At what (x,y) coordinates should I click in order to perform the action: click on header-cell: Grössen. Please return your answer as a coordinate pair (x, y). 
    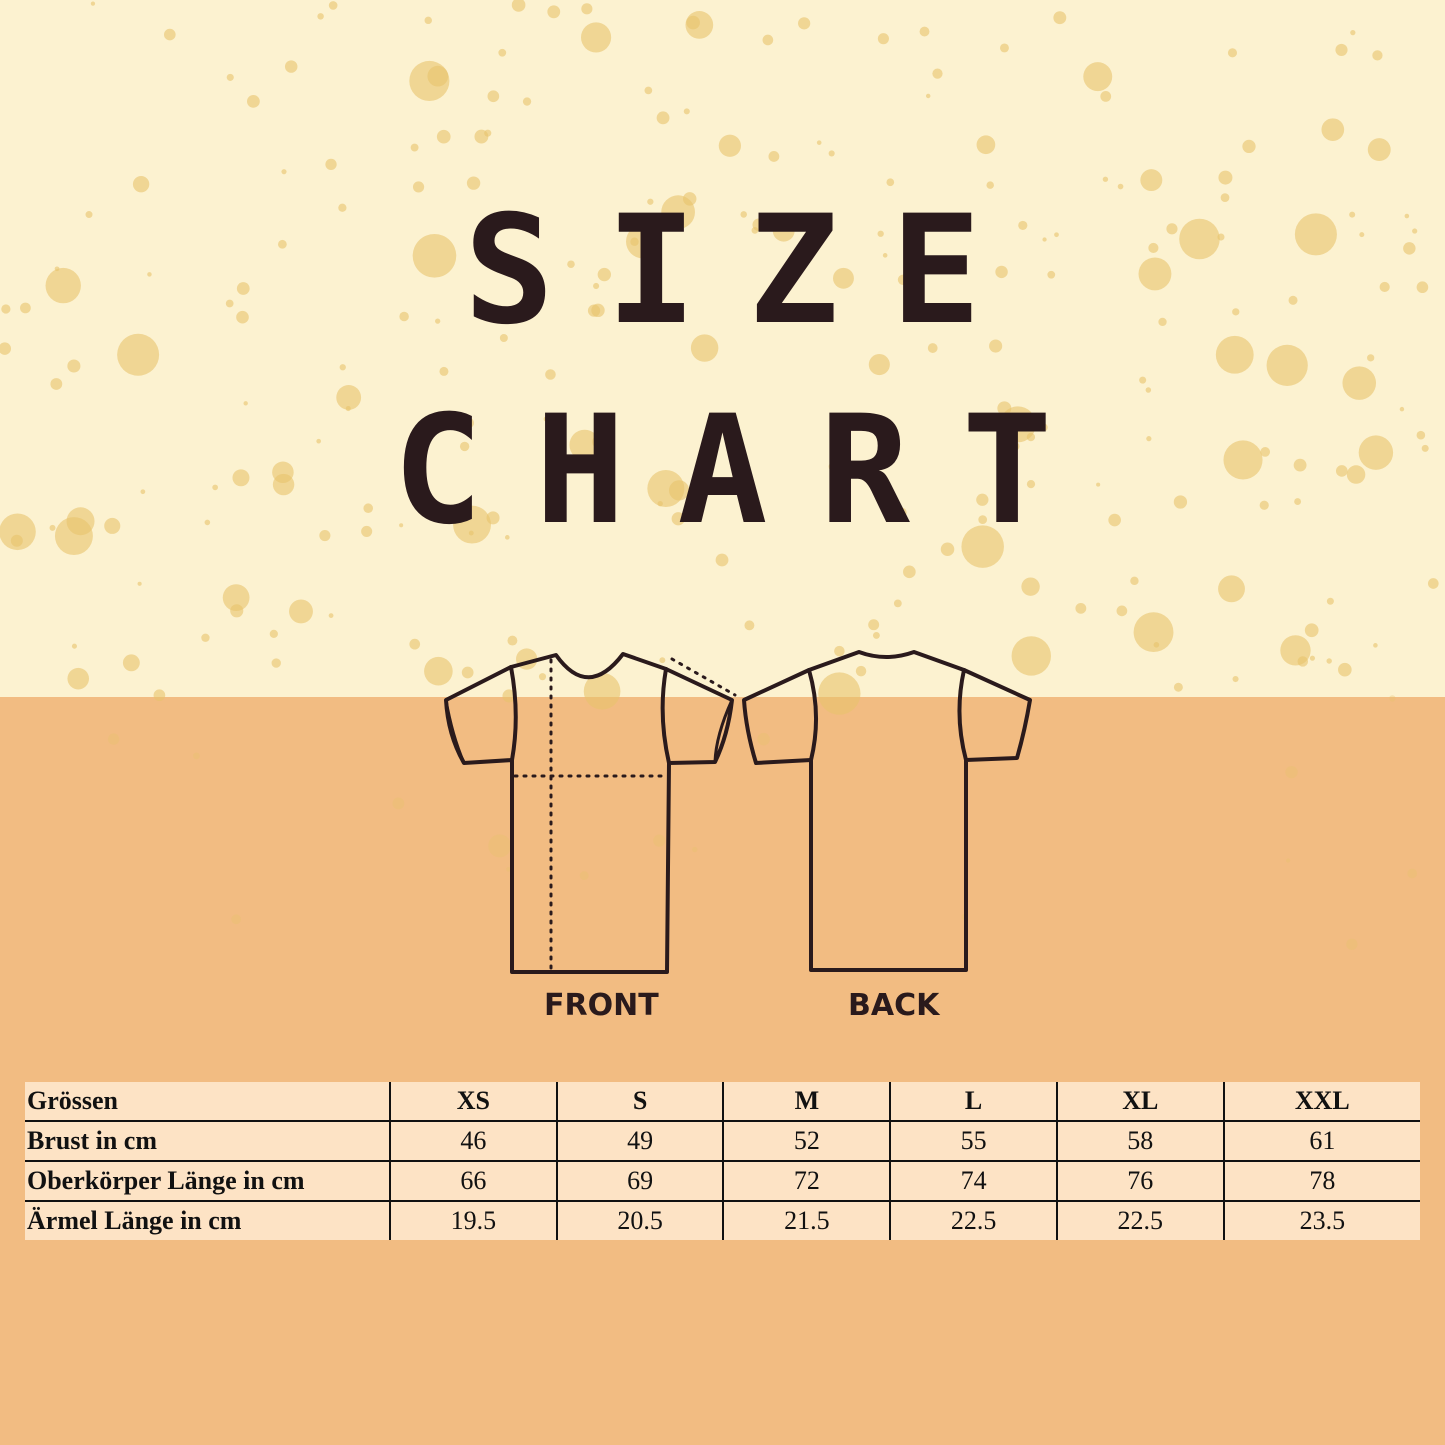
    Looking at the image, I should click on (72, 1100).